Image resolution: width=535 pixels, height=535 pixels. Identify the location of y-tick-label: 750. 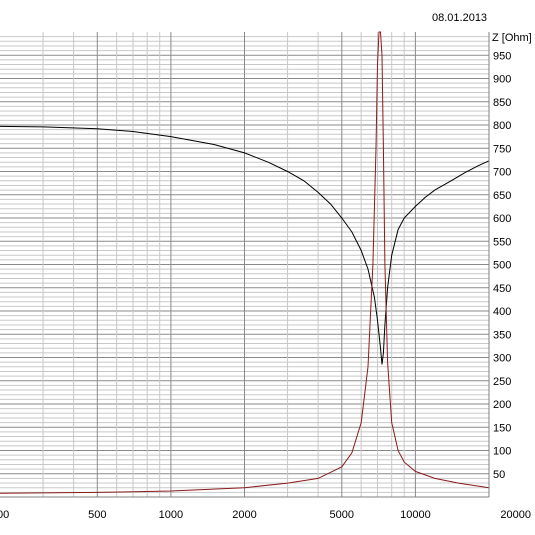
(502, 149).